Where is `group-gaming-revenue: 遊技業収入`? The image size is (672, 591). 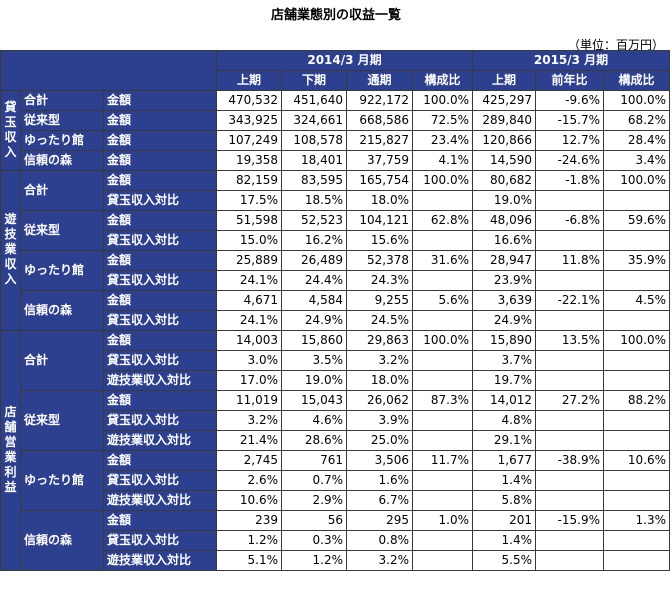 group-gaming-revenue: 遊技業収入 is located at coordinates (10, 250).